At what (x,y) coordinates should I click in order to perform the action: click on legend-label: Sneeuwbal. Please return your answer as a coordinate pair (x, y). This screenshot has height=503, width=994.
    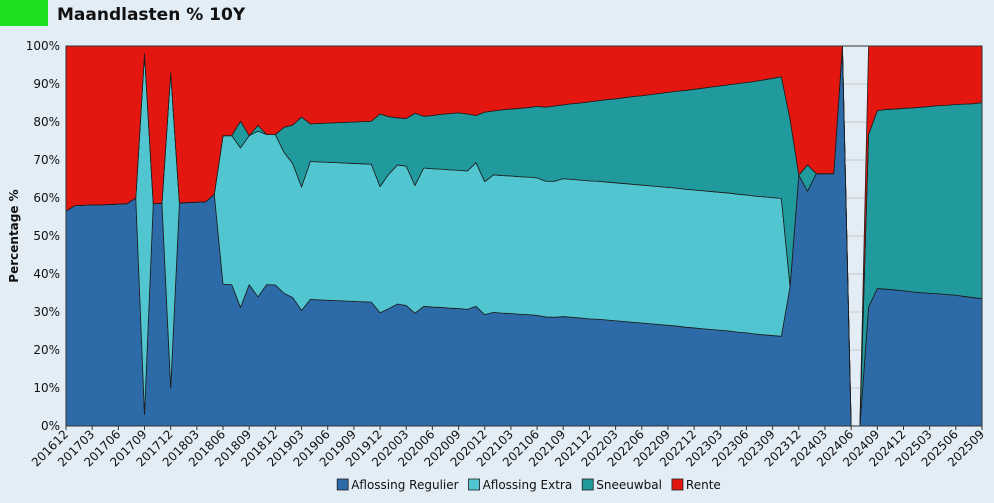
    Looking at the image, I should click on (629, 485).